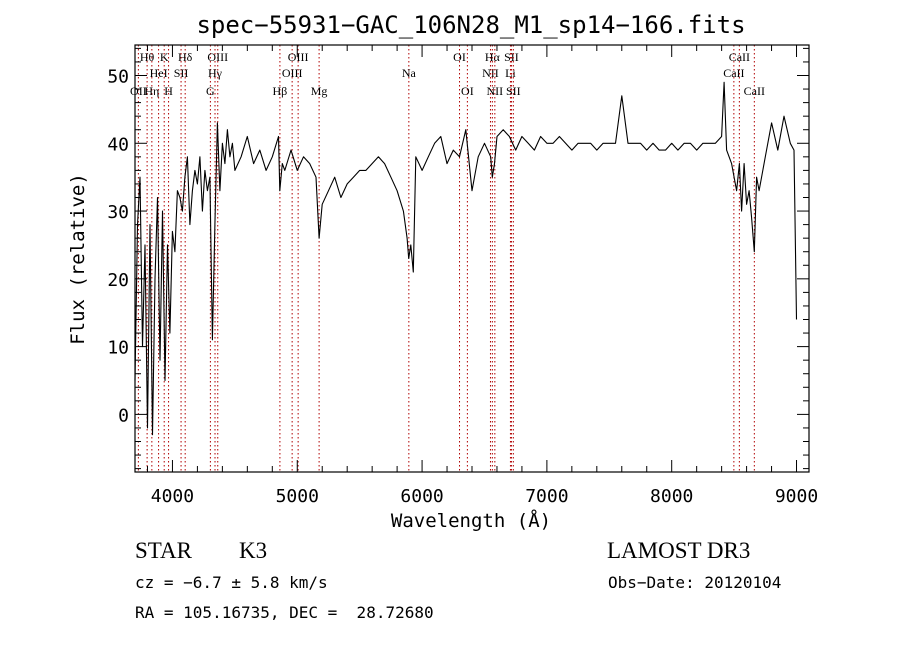 The height and width of the screenshot is (649, 900). Describe the element at coordinates (284, 612) in the screenshot. I see `ra-dec-coordinates: RA = 105.16735, DEC = 28.72680` at that location.